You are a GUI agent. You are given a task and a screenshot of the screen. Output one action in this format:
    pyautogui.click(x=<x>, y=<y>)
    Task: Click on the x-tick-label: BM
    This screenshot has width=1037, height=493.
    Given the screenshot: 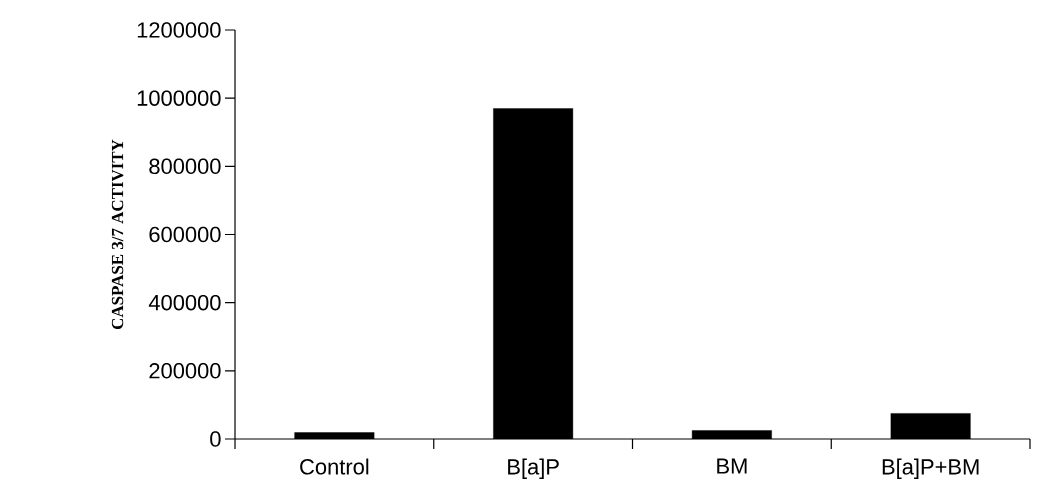 What is the action you would take?
    pyautogui.click(x=732, y=466)
    